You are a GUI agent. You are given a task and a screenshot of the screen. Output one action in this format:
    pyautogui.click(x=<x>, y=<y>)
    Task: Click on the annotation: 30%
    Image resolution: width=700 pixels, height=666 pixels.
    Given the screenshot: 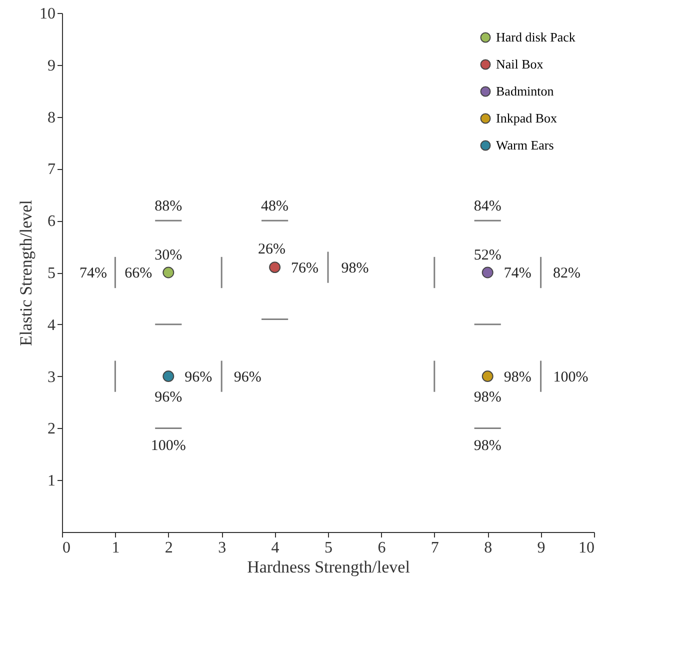 What is the action you would take?
    pyautogui.click(x=168, y=256)
    